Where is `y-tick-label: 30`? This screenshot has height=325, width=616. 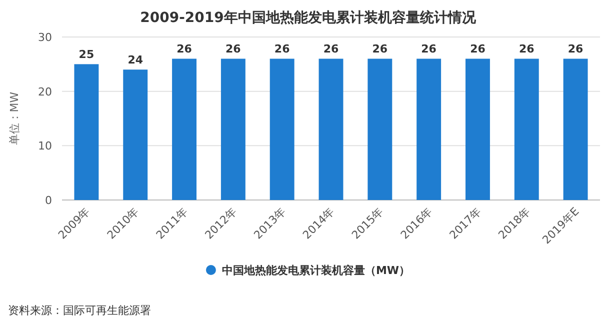 y-tick-label: 30 is located at coordinates (45, 37).